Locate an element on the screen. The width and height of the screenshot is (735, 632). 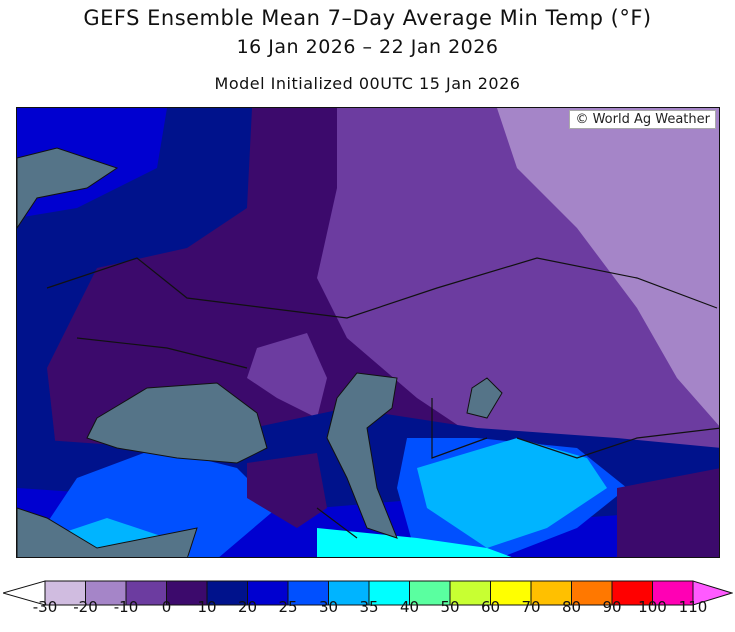
colorbar-tick-label: 0 is located at coordinates (166, 607).